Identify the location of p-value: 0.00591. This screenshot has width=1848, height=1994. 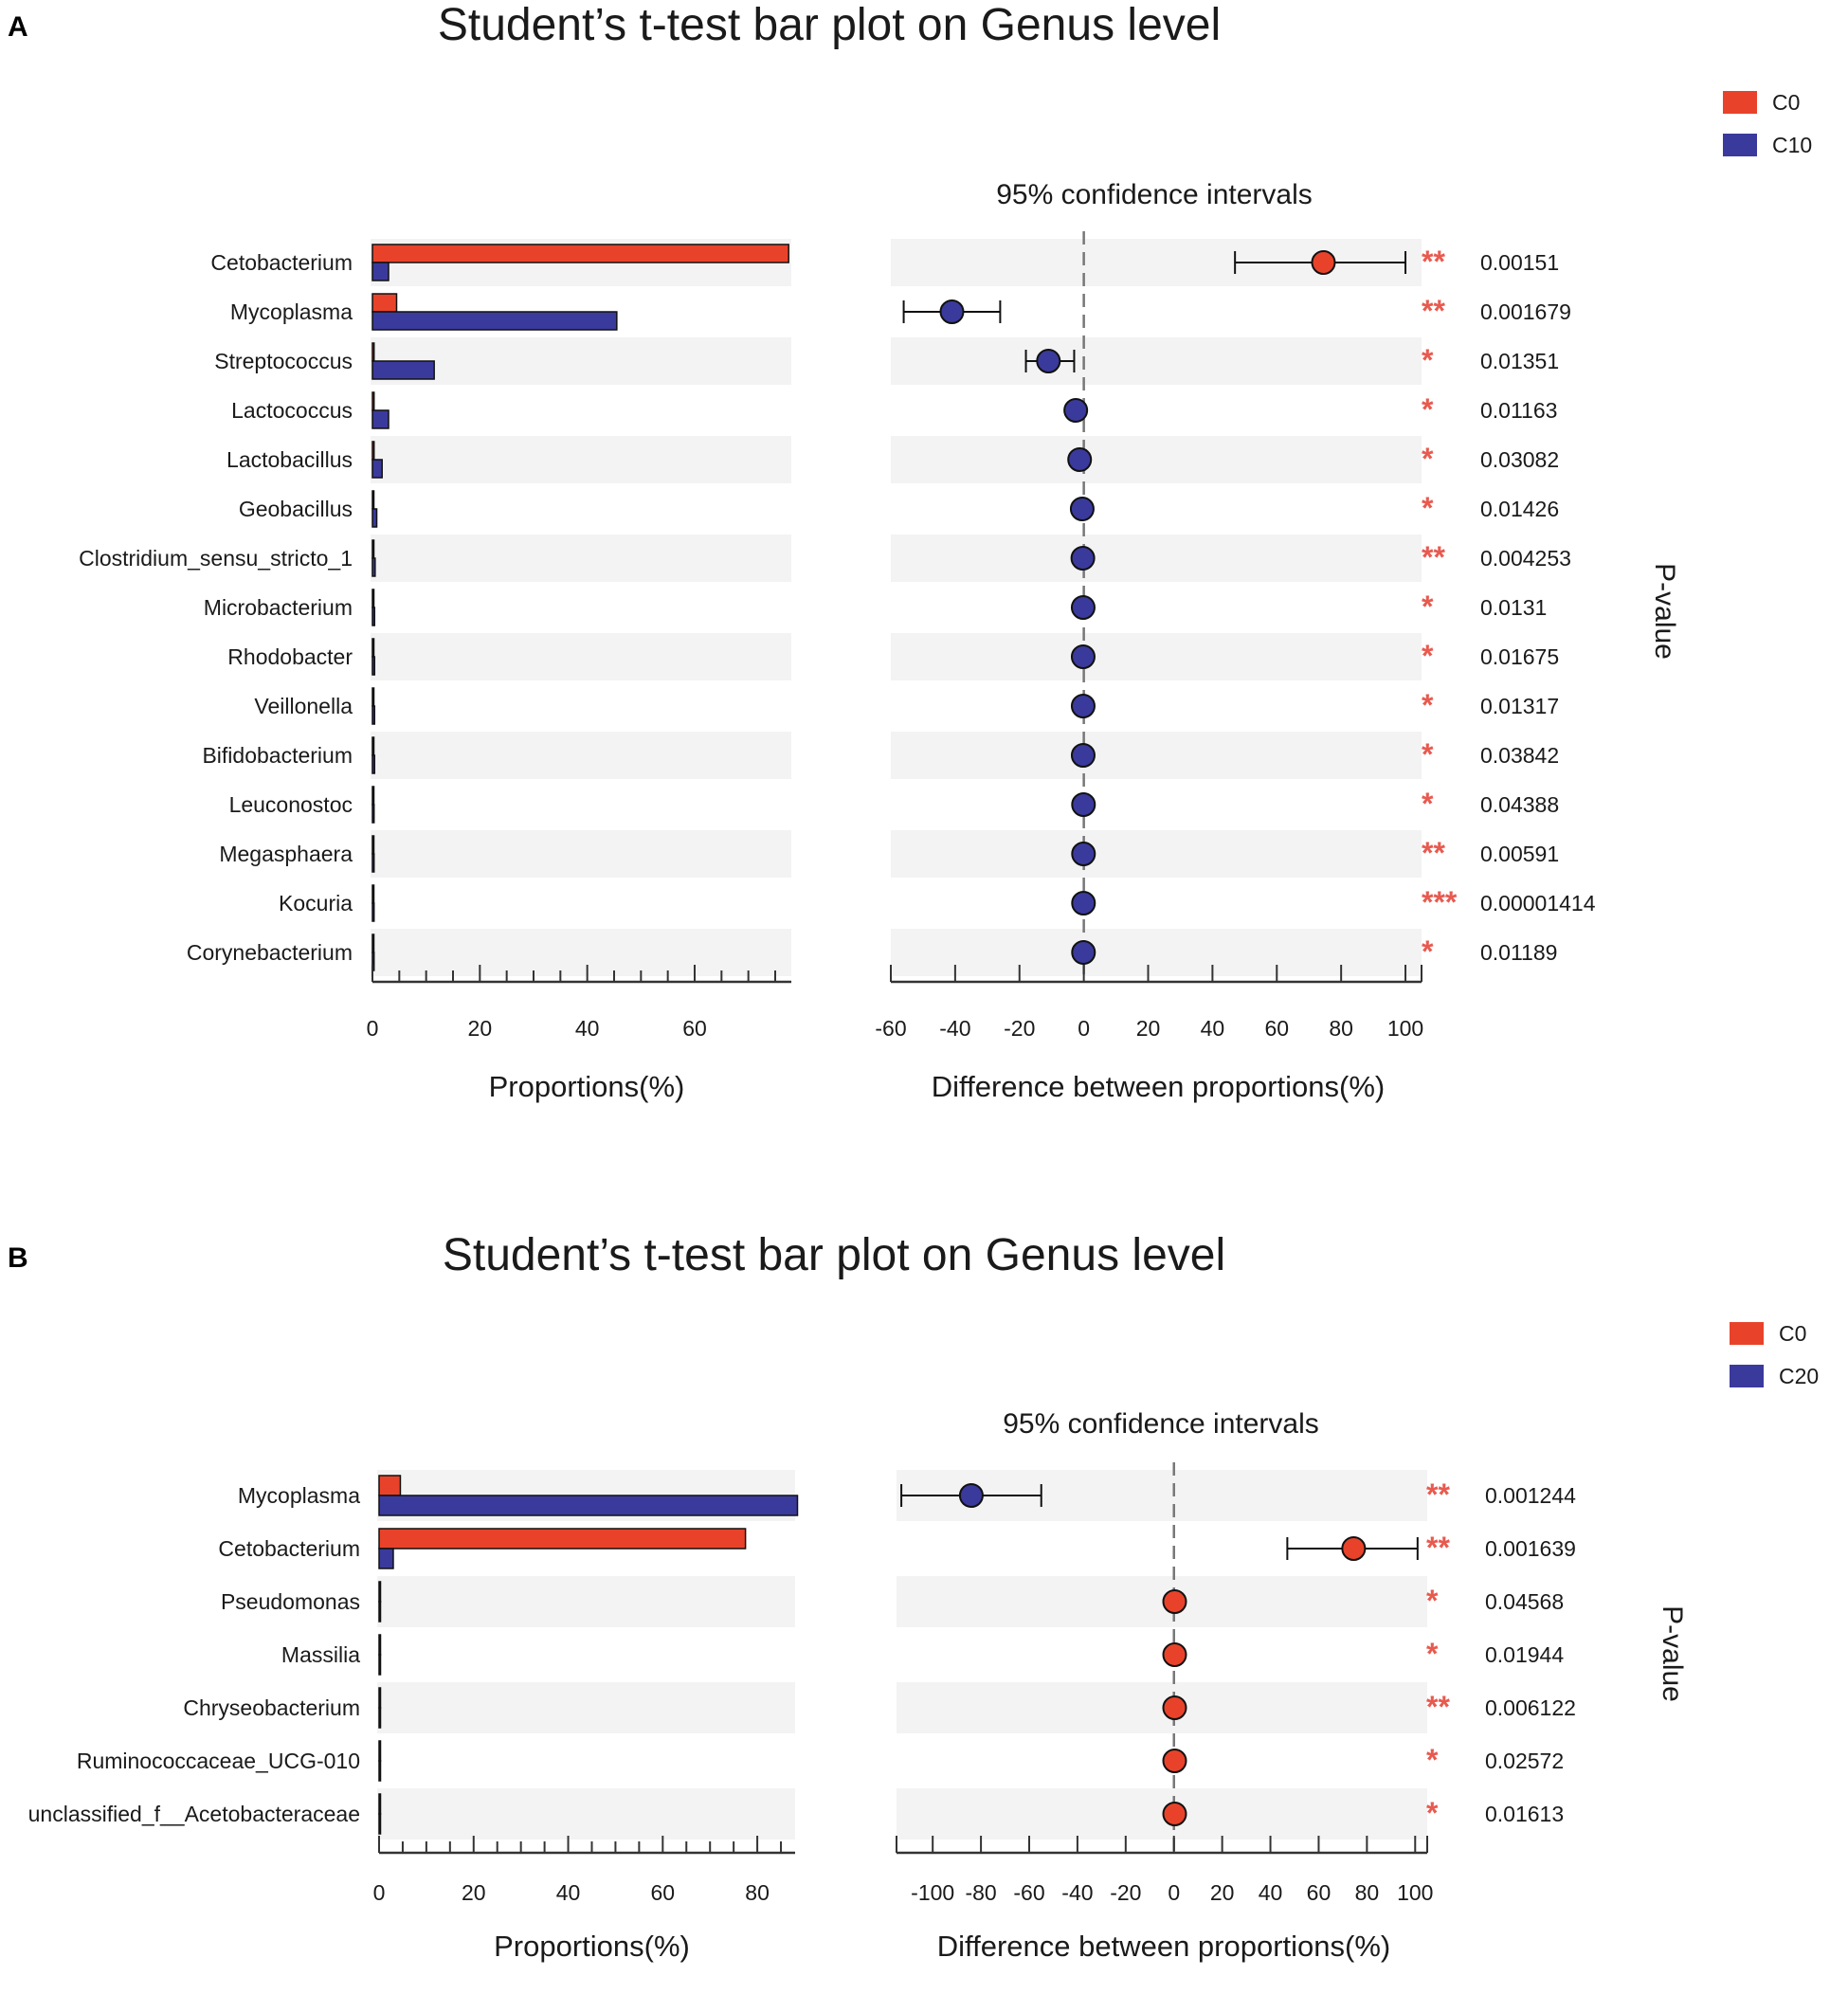
(1520, 854).